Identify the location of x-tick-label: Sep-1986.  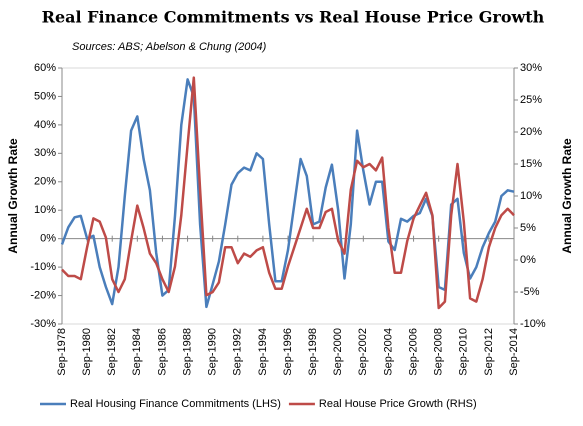
(162, 352).